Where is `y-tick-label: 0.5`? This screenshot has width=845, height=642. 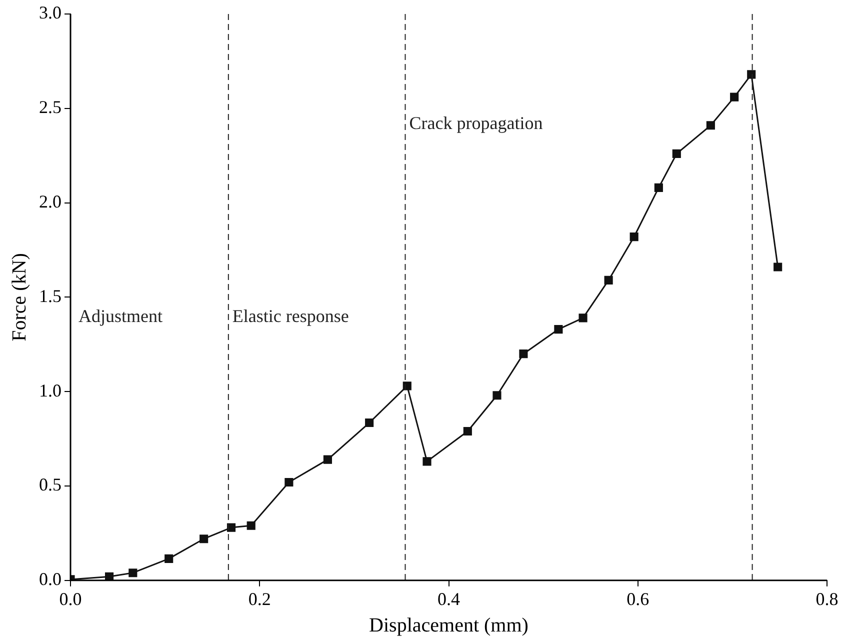 y-tick-label: 0.5 is located at coordinates (50, 484).